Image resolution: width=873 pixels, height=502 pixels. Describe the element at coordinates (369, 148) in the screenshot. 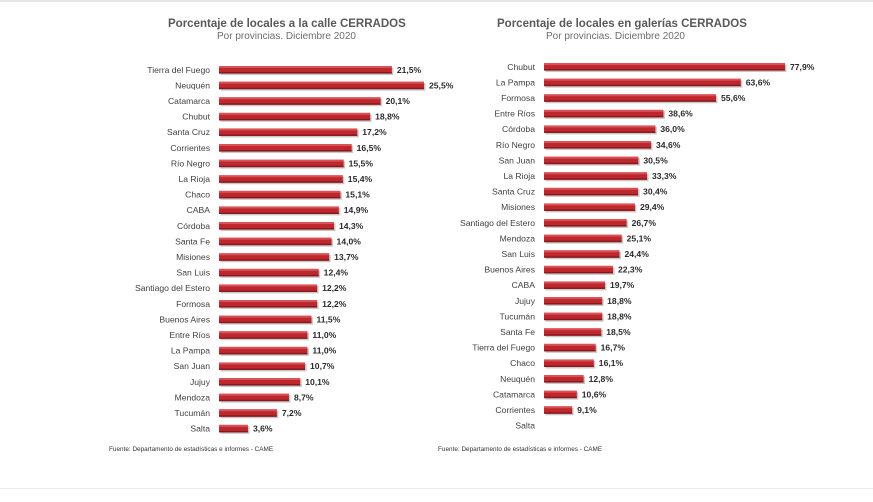

I see `value-label: 16,5%` at that location.